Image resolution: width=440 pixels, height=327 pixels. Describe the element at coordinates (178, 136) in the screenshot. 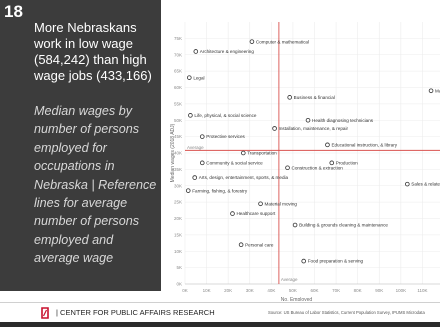

I see `y-tick-label: 45K` at that location.